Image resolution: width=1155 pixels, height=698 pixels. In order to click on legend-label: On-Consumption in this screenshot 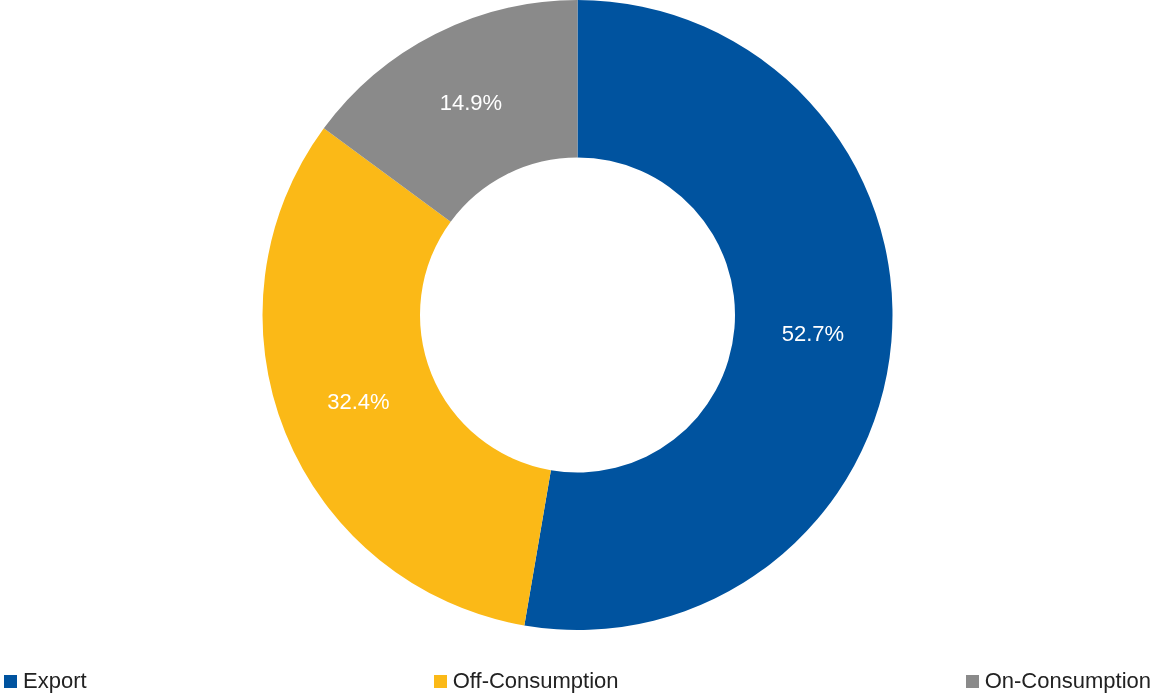, I will do `click(1067, 681)`.